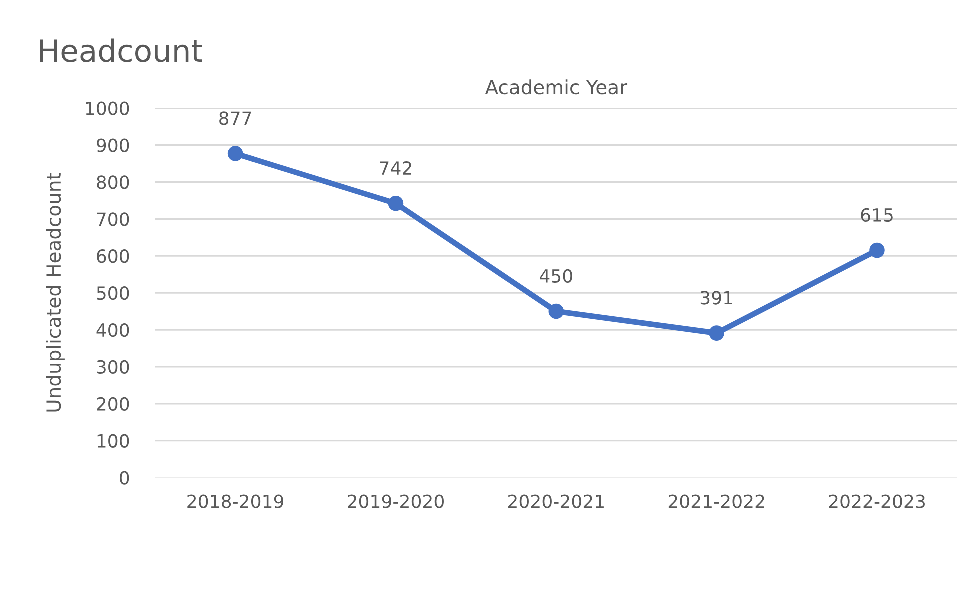  I want to click on x-tick-label: 2018-2019, so click(236, 501).